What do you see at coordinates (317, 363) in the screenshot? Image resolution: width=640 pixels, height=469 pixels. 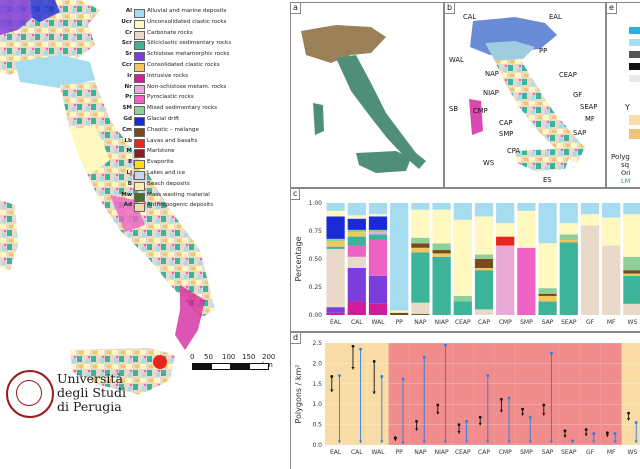 I see `y-tick-label: 2.0` at bounding box center [317, 363].